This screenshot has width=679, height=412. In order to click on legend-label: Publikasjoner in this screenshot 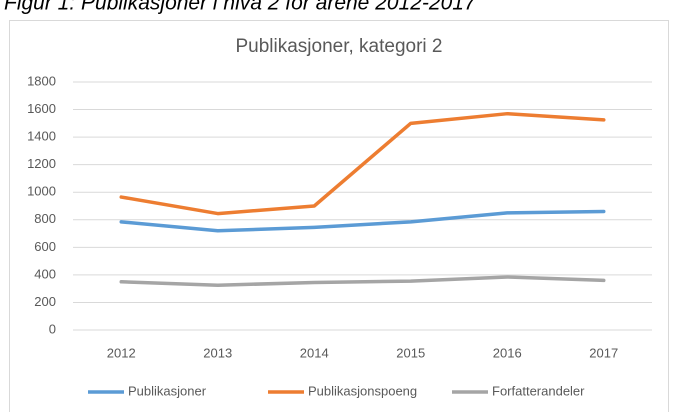, I will do `click(167, 390)`.